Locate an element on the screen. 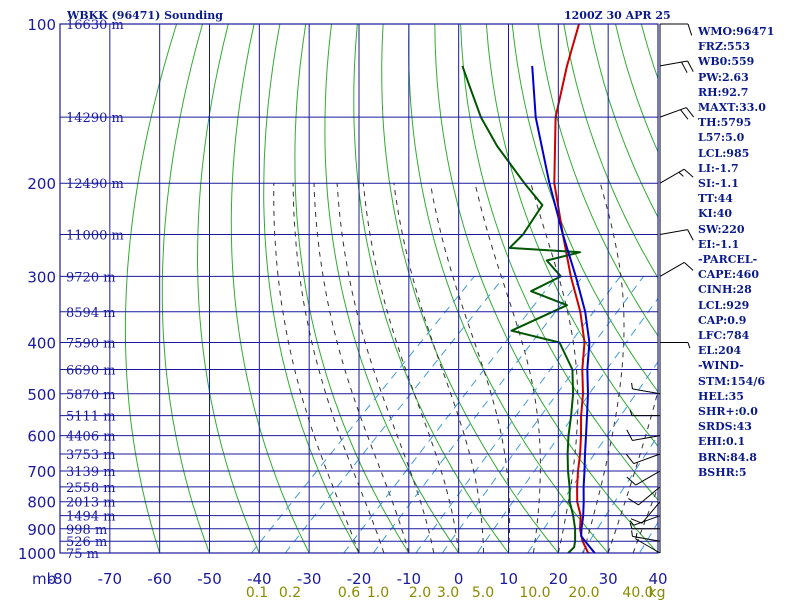 The width and height of the screenshot is (800, 600). height-label: 3139 m is located at coordinates (91, 472).